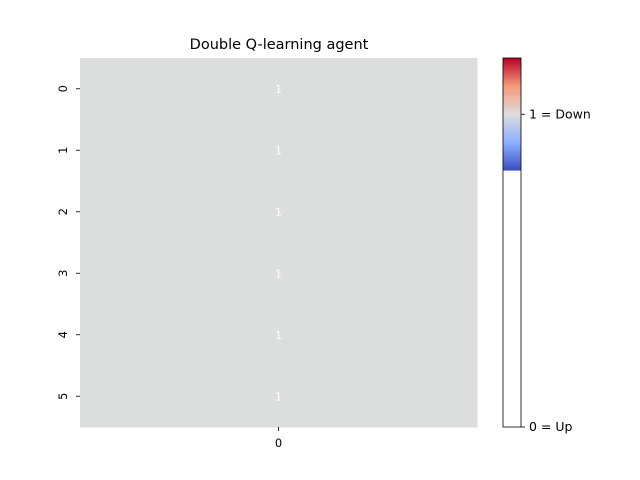  I want to click on colorbar-tick-label: 1 = Down, so click(560, 113).